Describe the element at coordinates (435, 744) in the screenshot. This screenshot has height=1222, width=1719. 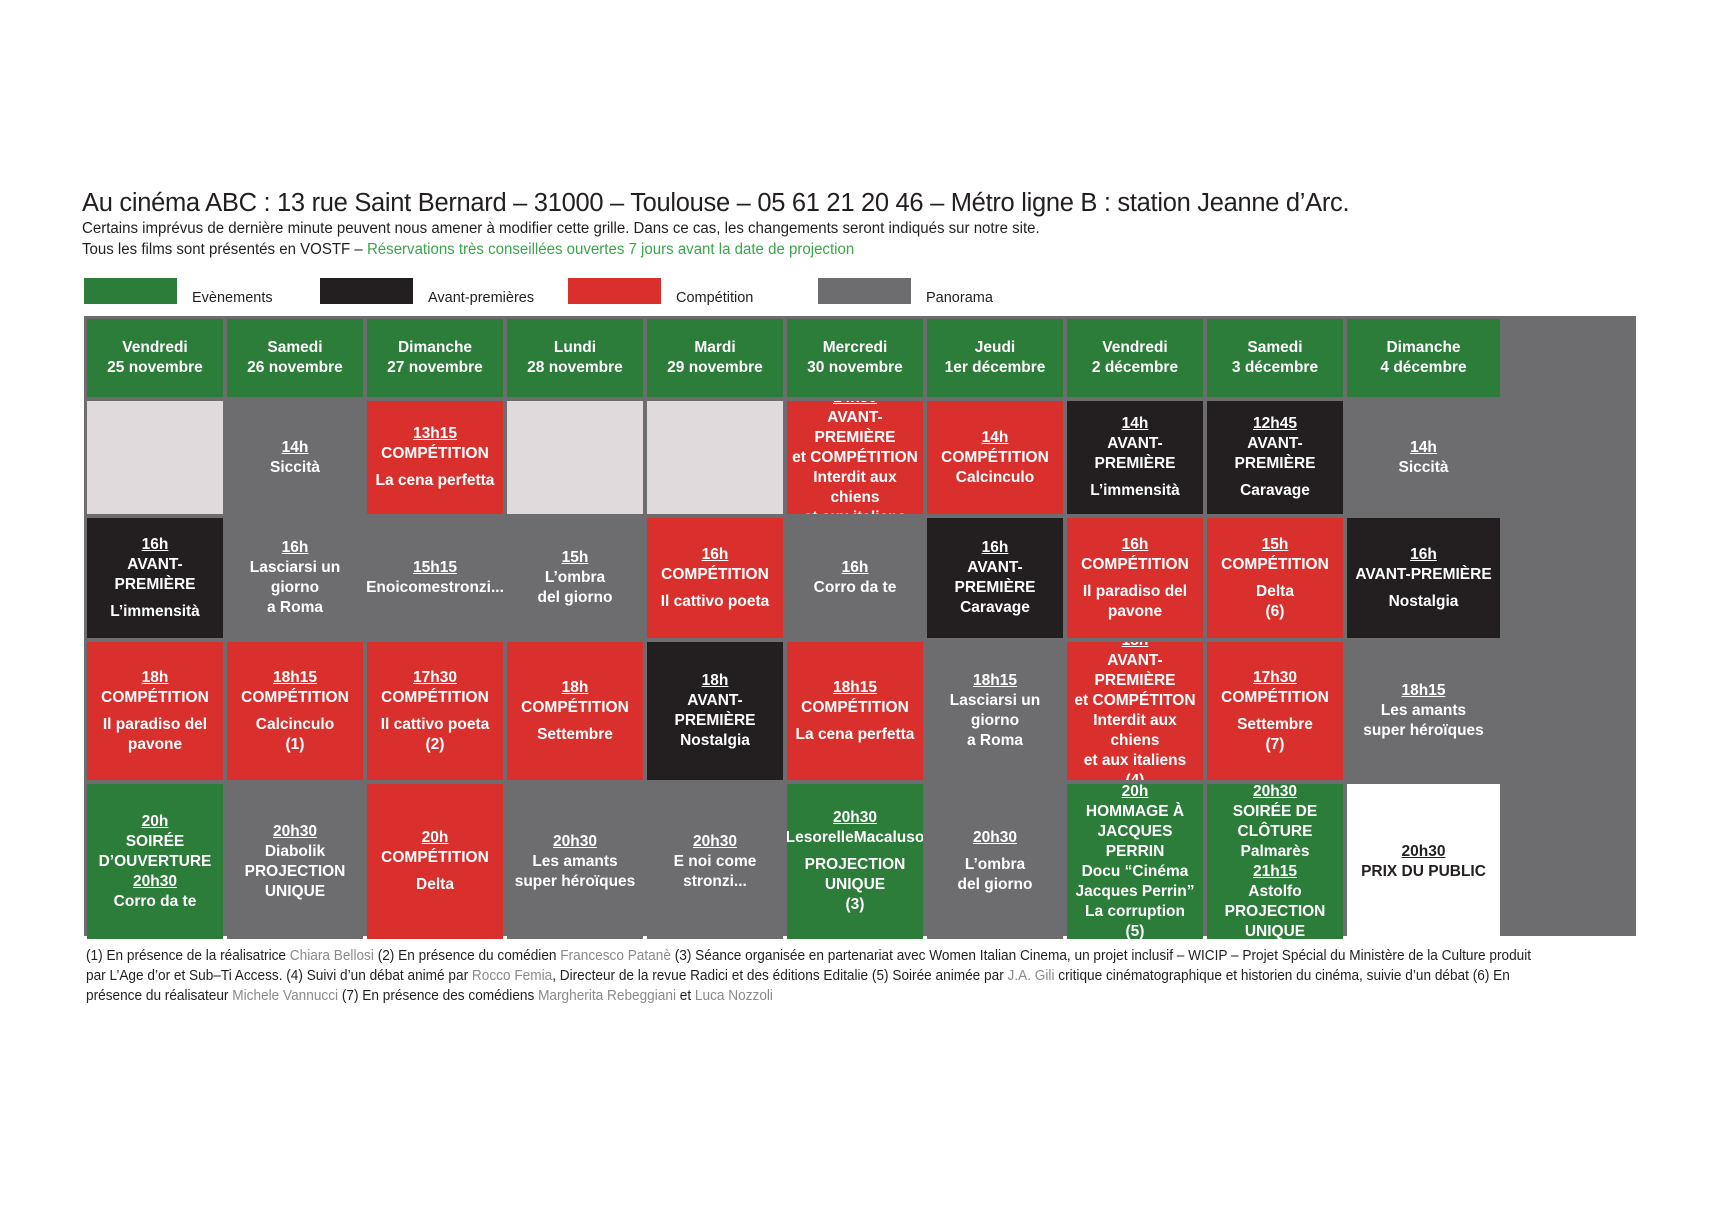
I see `screening-text: (2)` at that location.